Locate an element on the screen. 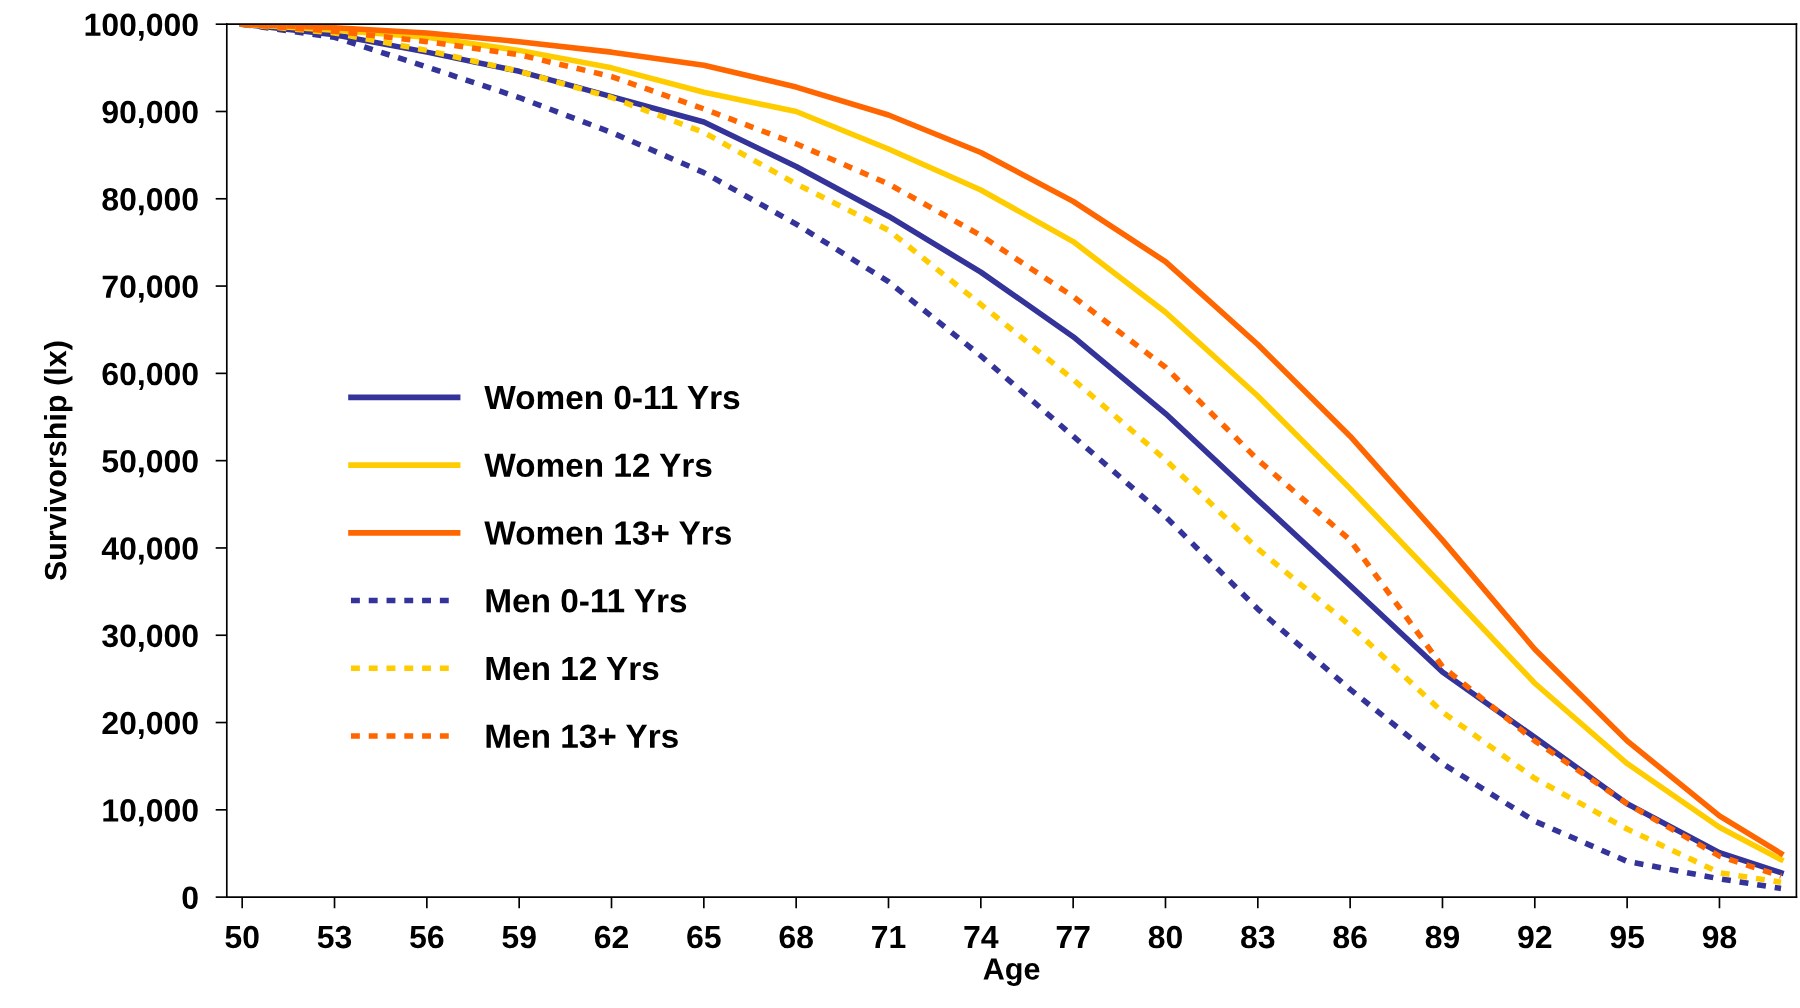 The image size is (1800, 1008). x-tick-label: 59 is located at coordinates (519, 937).